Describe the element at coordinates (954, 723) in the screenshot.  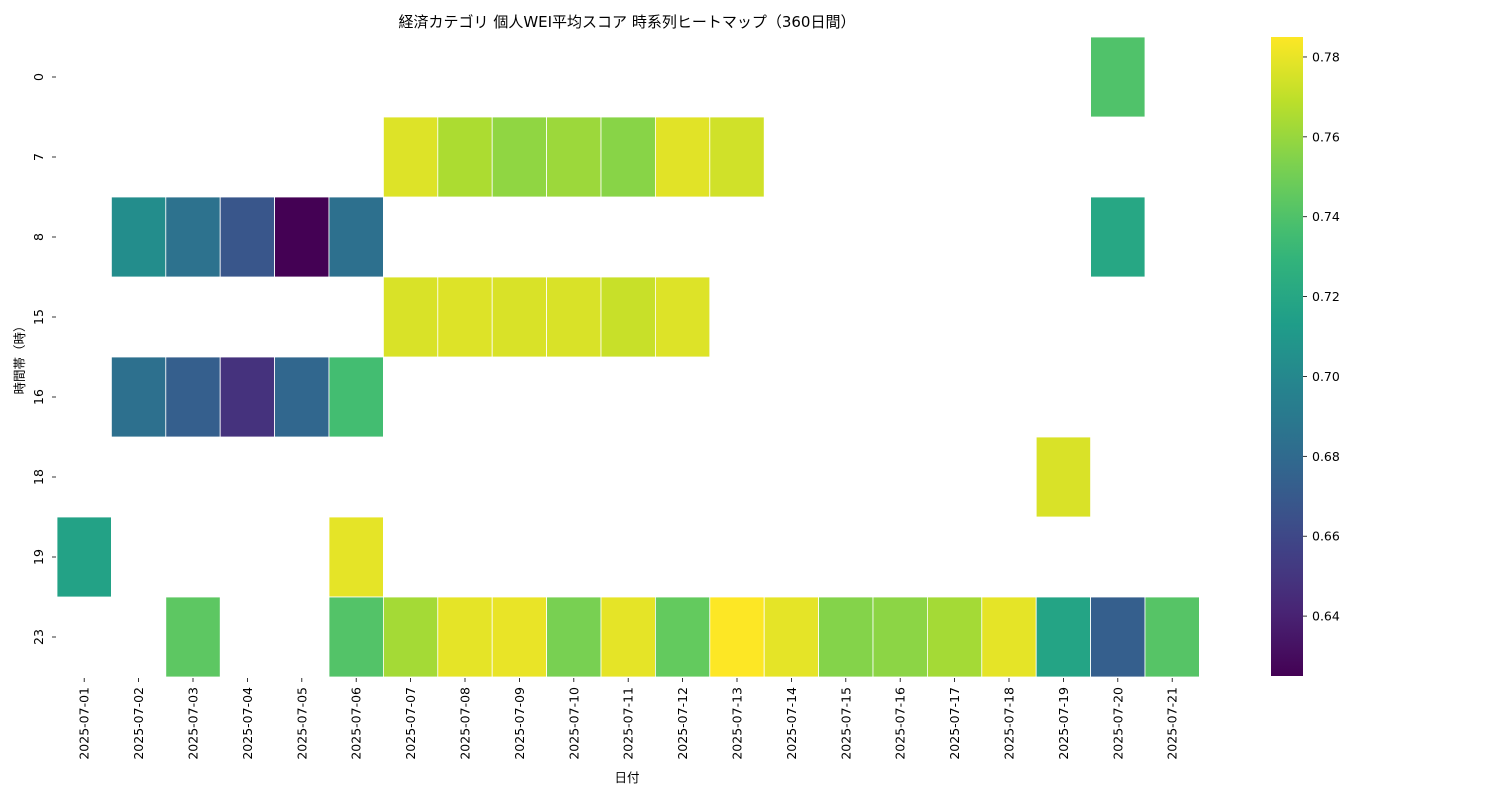
I see `x-tick-label: 2025-07-17` at that location.